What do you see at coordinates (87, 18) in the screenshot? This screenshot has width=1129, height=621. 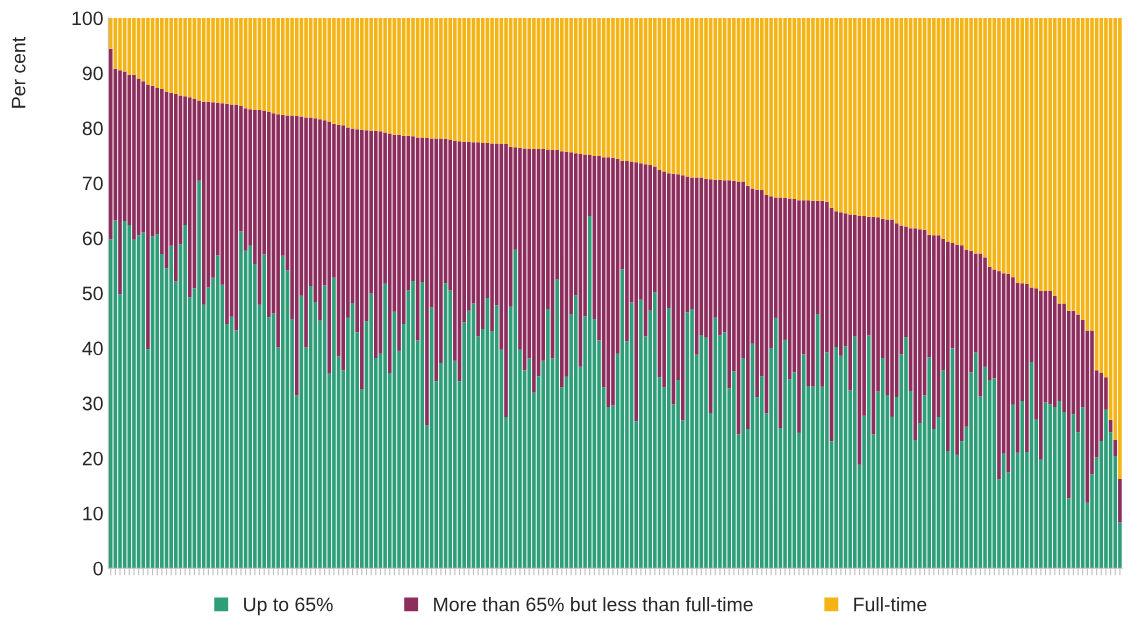 I see `y-tick-label: 100` at bounding box center [87, 18].